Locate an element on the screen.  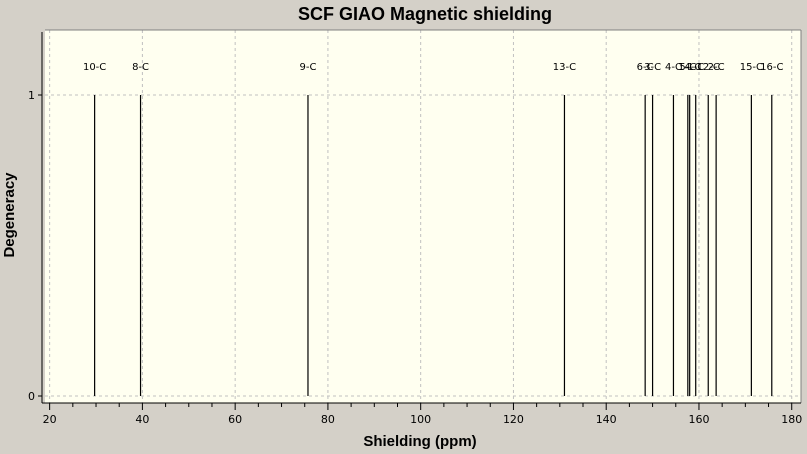
chart-title: SCF GIAO Magnetic shielding is located at coordinates (425, 14).